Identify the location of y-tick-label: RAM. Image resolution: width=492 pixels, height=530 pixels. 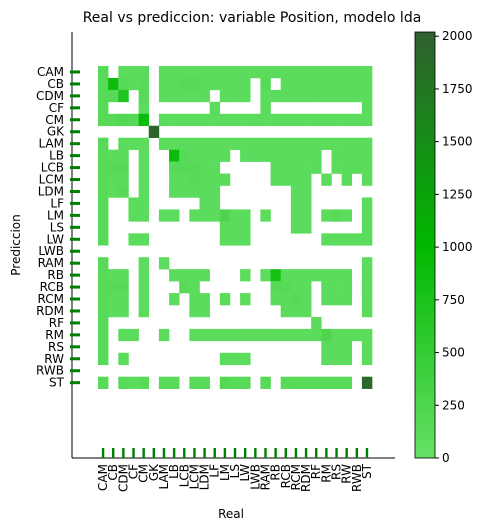
(51, 263).